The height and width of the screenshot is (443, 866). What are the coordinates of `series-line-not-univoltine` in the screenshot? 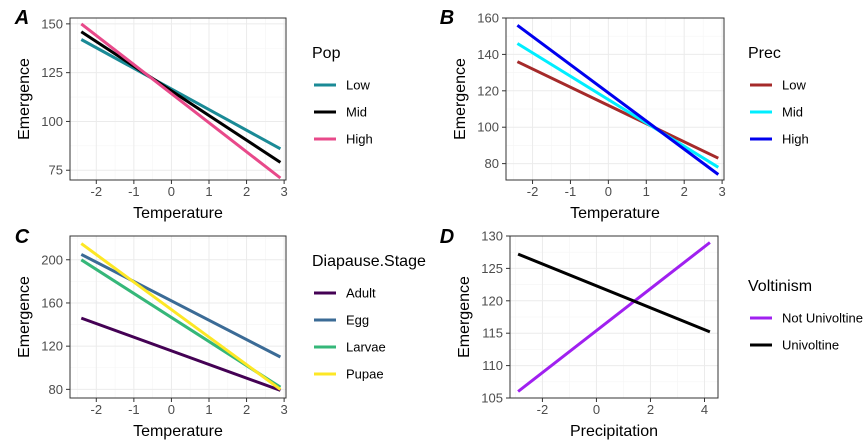 It's located at (614, 317).